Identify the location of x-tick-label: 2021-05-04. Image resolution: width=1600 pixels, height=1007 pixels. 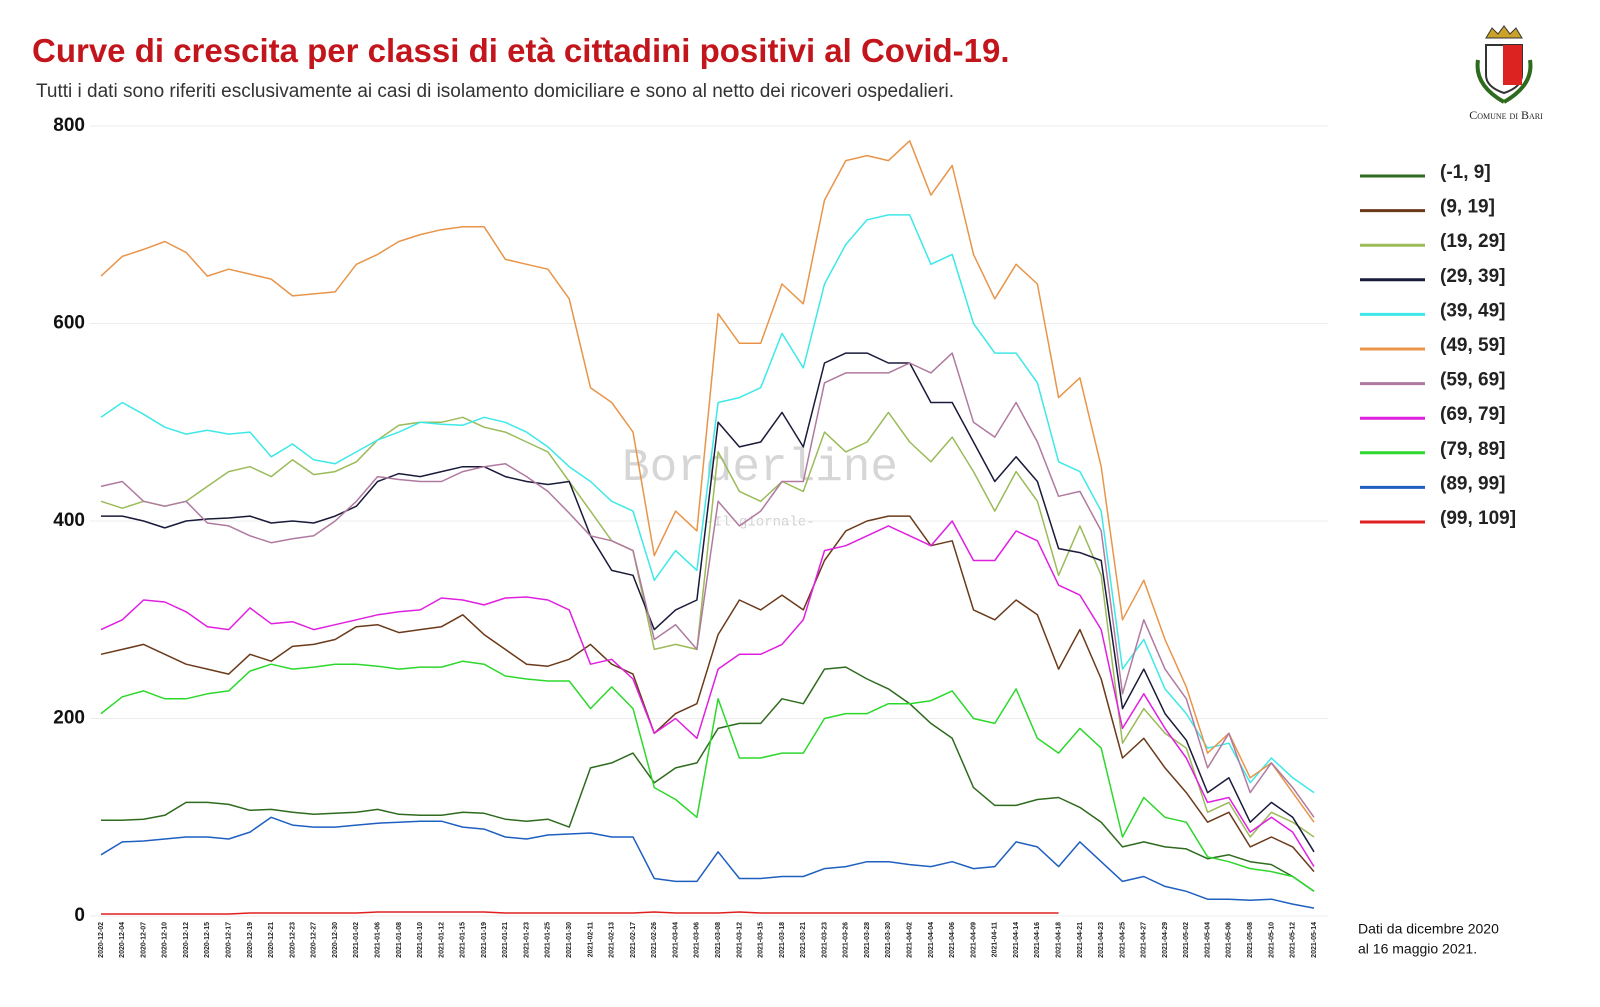
(1207, 940).